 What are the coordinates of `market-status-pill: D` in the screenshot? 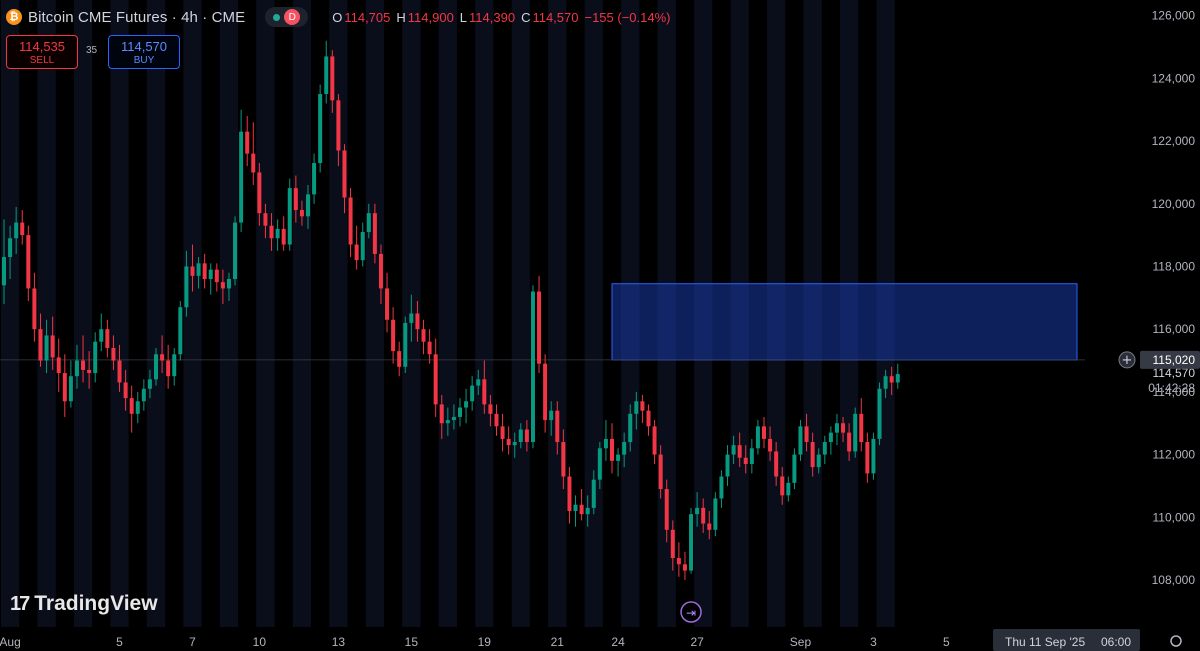 It's located at (287, 17).